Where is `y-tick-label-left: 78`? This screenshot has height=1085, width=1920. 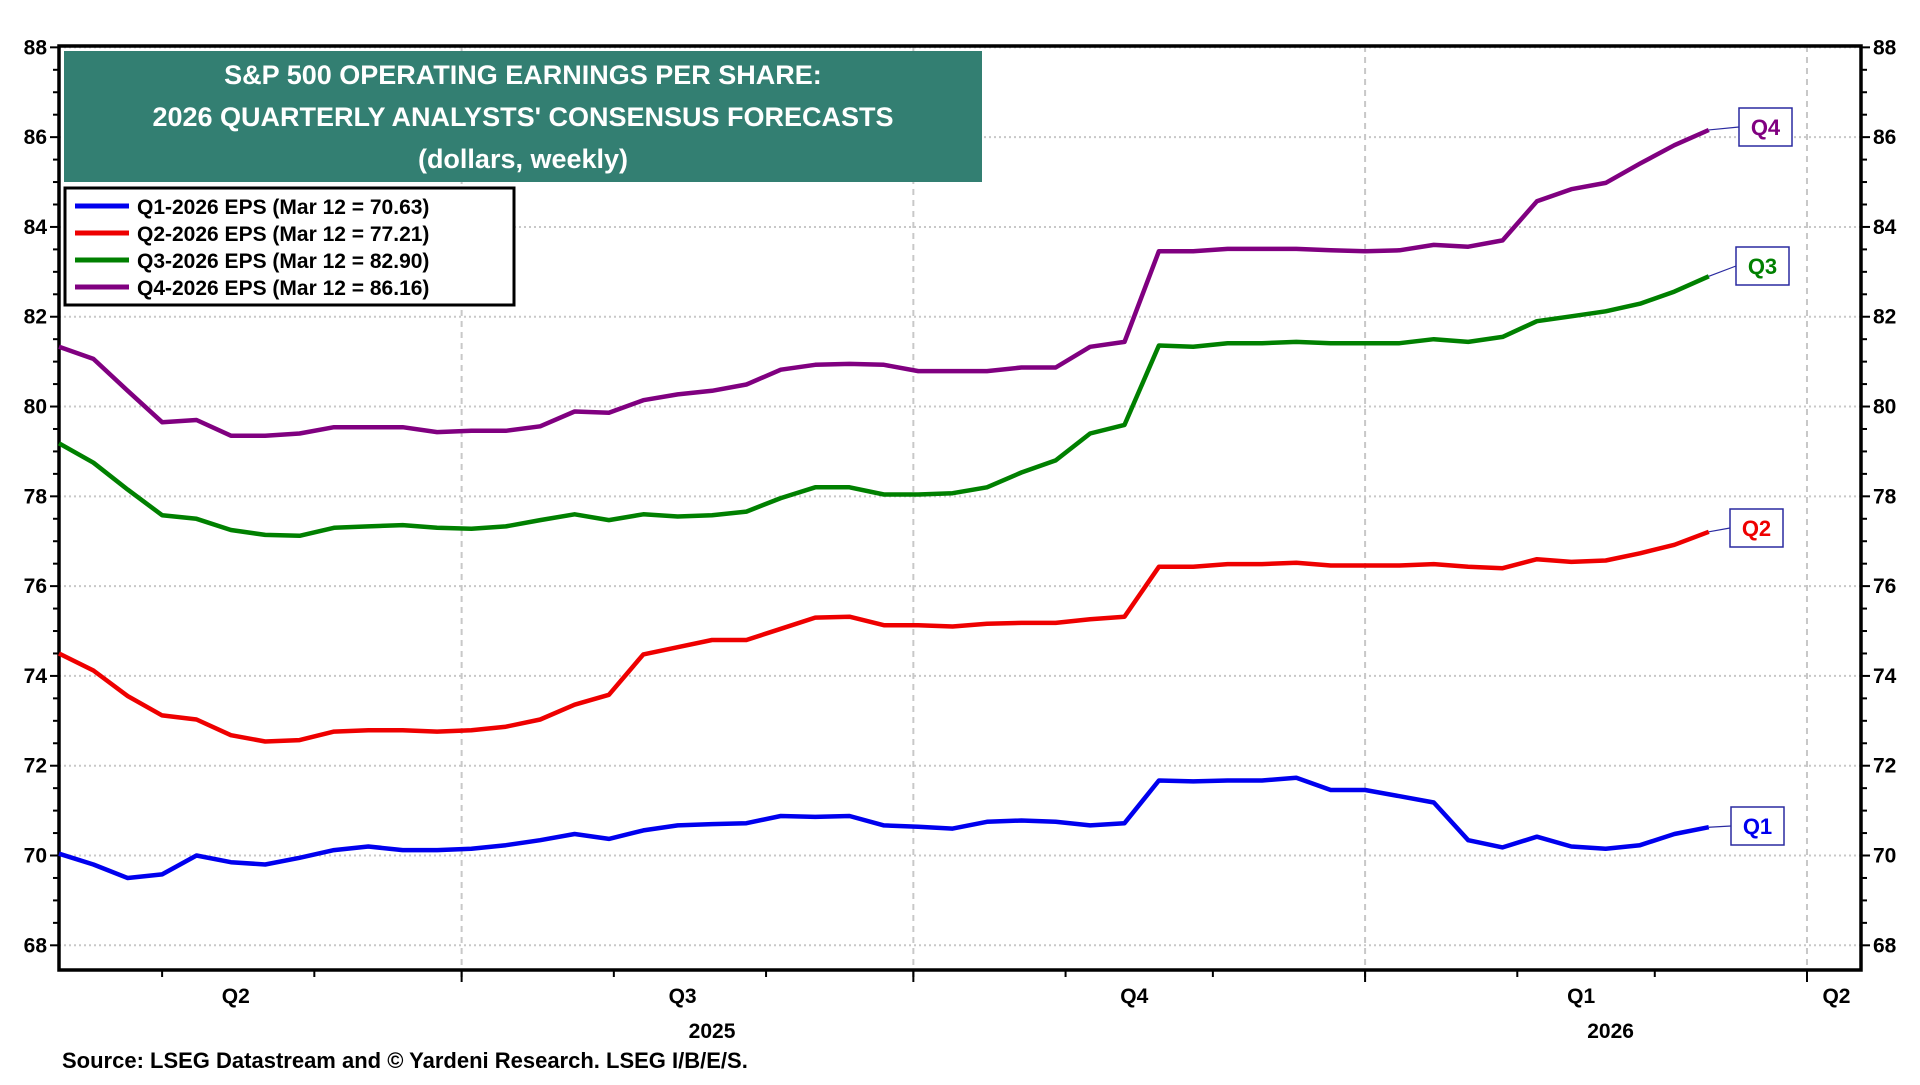
y-tick-label-left: 78 is located at coordinates (36, 496).